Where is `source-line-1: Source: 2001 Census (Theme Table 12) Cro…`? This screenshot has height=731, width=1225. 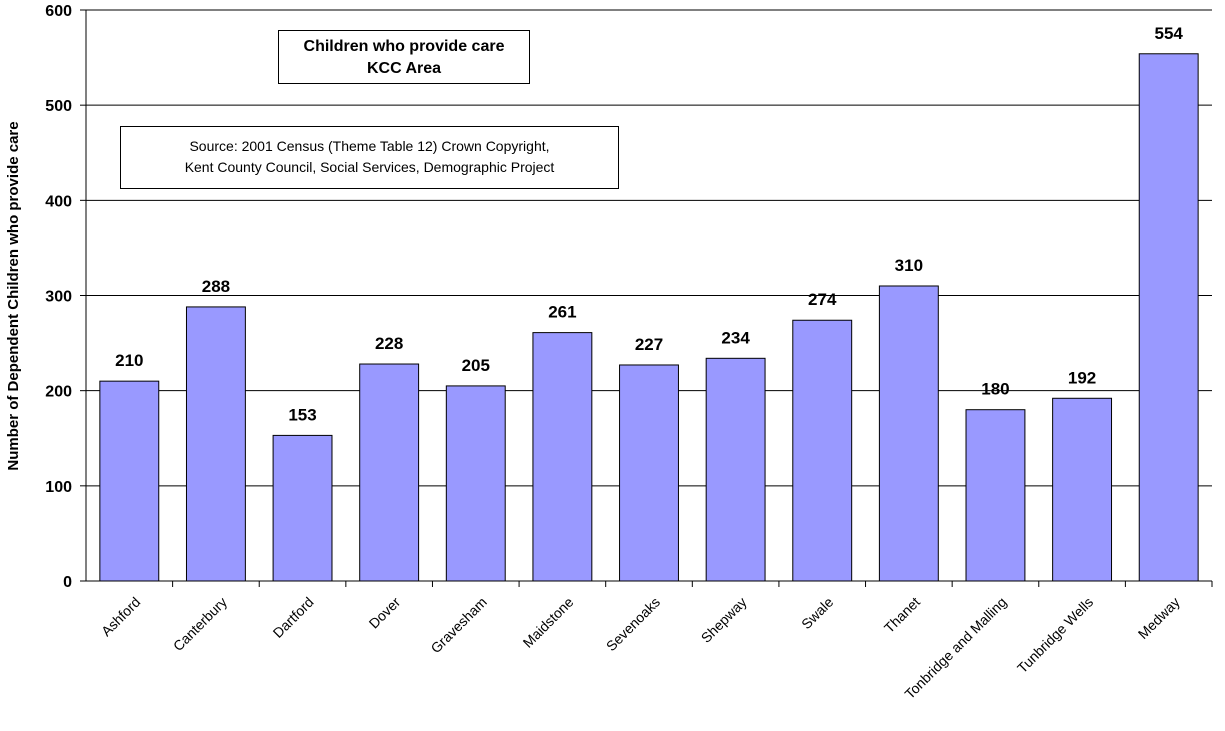
source-line-1: Source: 2001 Census (Theme Table 12) Cro… is located at coordinates (369, 146).